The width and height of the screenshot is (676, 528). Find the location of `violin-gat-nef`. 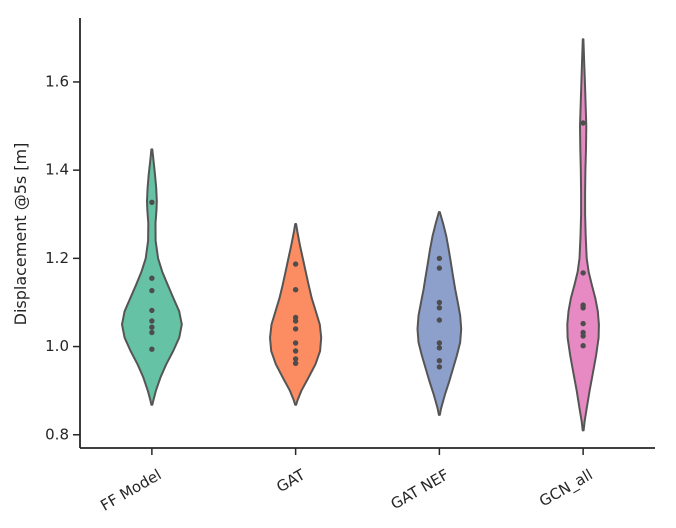

violin-gat-nef is located at coordinates (439, 313).